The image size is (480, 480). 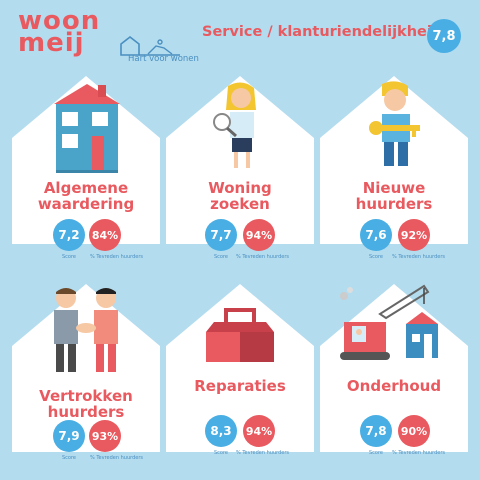 What do you see at coordinates (105, 235) in the screenshot?
I see `percentage-badge: 84%` at bounding box center [105, 235].